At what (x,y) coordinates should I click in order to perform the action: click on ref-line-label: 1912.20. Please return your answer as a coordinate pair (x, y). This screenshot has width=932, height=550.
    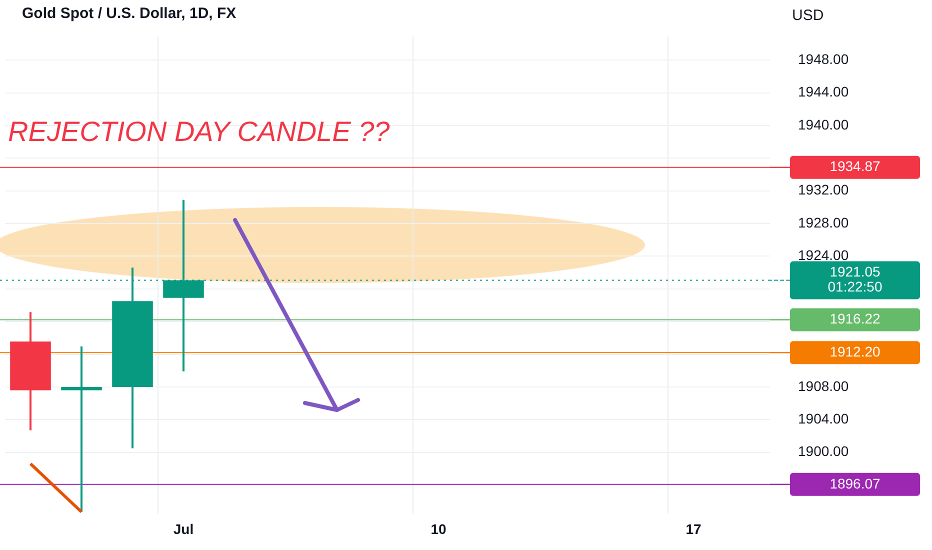
    Looking at the image, I should click on (855, 351).